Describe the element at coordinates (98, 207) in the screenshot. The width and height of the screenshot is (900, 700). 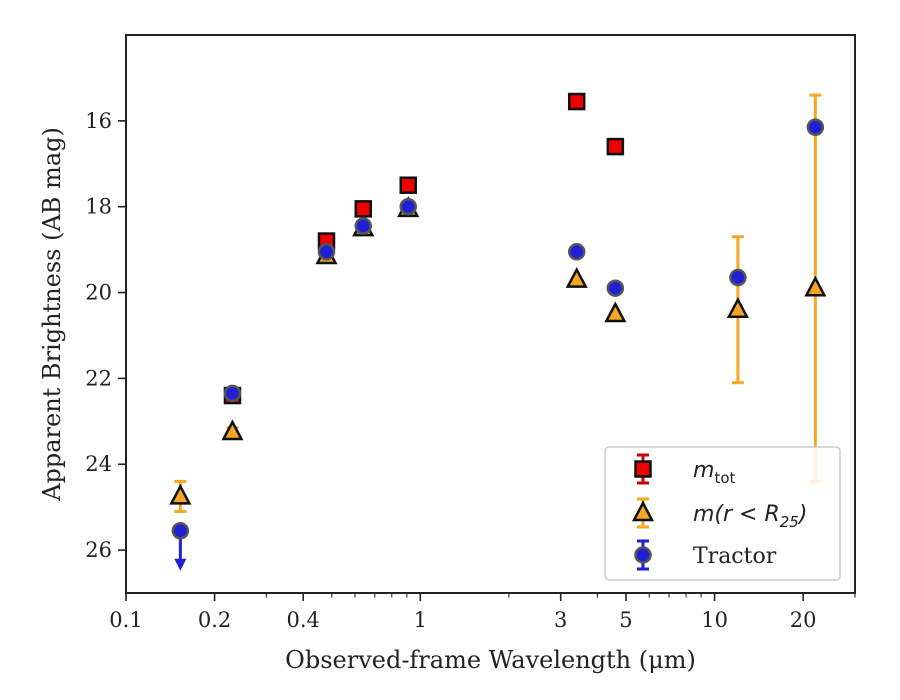
I see `y-tick-label: 18` at that location.